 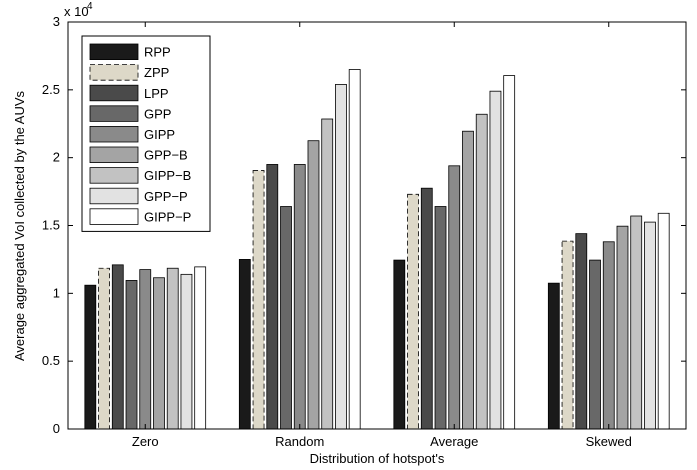 I want to click on legend-swatch-gipp-p, so click(x=114, y=216).